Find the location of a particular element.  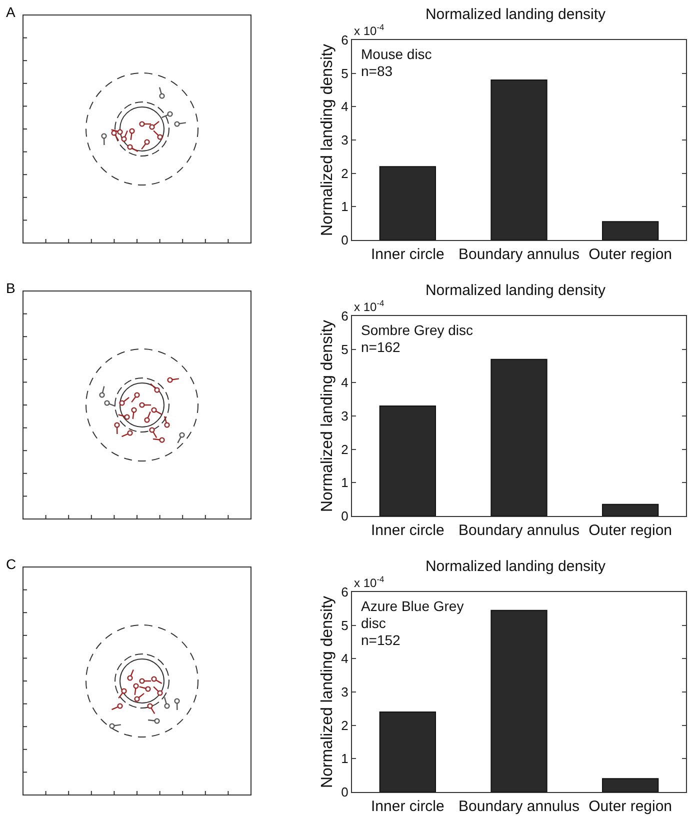

annotation: n=83 is located at coordinates (377, 71).